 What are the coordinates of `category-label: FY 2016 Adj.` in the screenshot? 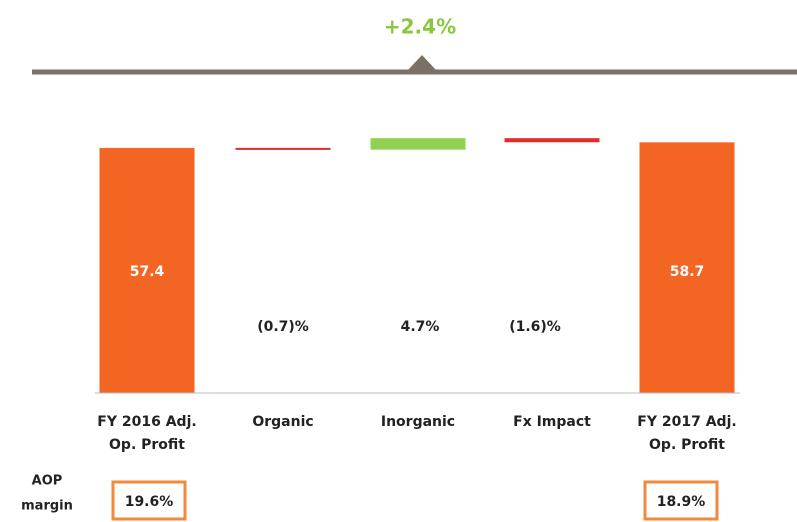 It's located at (146, 422).